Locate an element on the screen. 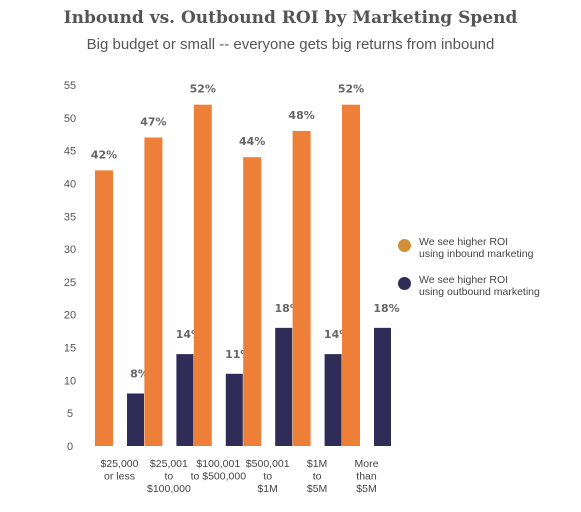 The width and height of the screenshot is (581, 512). data-label-outbound: 8% is located at coordinates (139, 373).